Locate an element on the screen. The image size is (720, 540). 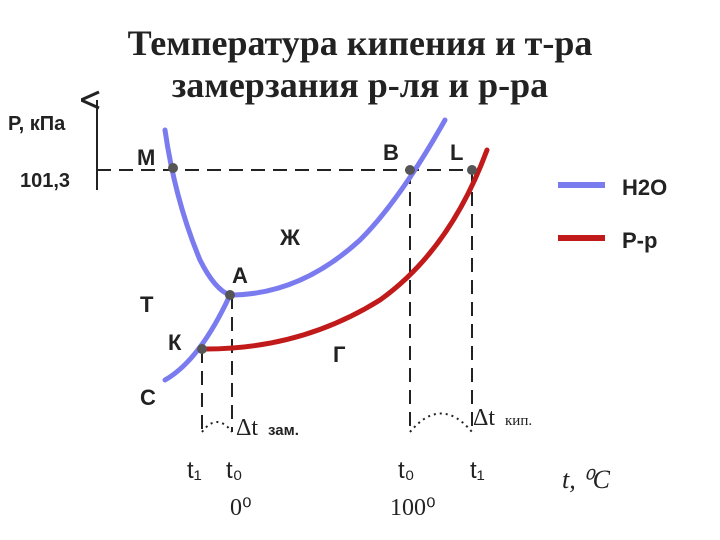
x-label: t, ⁰C is located at coordinates (586, 479).